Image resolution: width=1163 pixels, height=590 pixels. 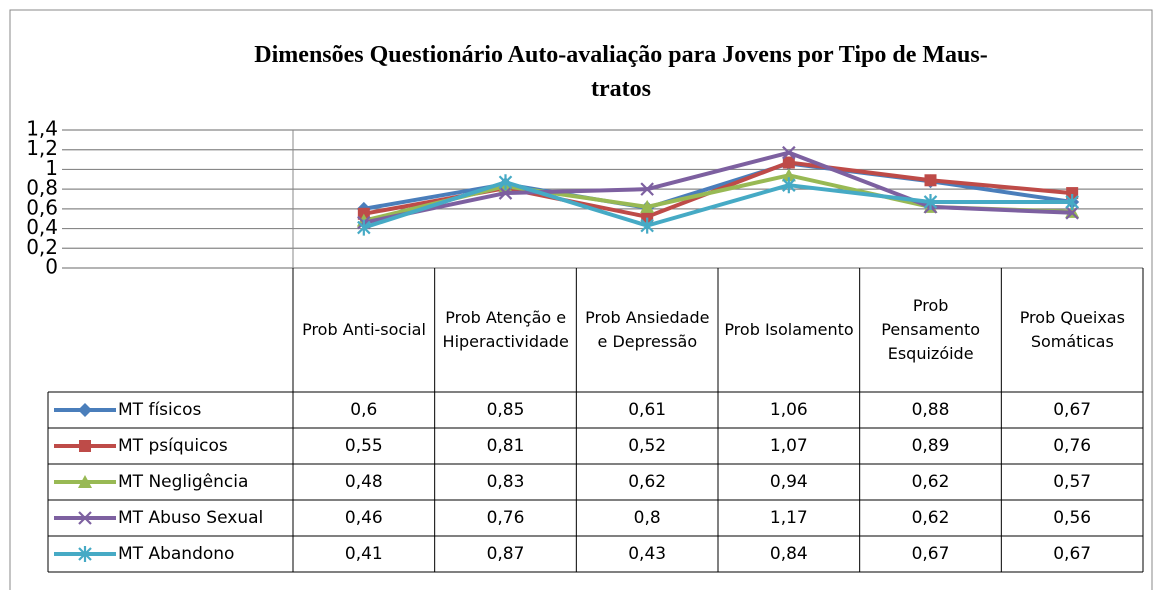 I want to click on y-tick-label: 1, so click(x=51, y=168).